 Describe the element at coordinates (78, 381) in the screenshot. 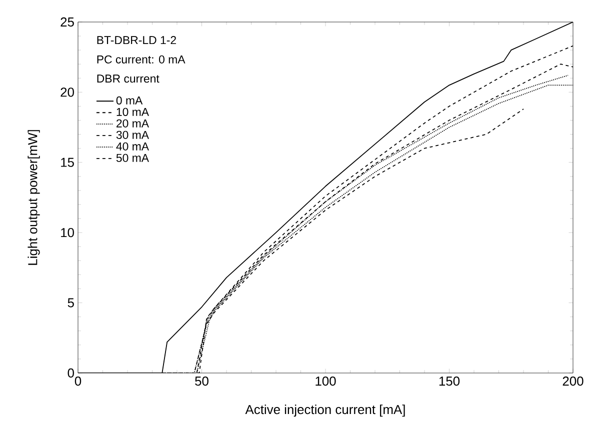

I see `x-tick-label: 0` at that location.